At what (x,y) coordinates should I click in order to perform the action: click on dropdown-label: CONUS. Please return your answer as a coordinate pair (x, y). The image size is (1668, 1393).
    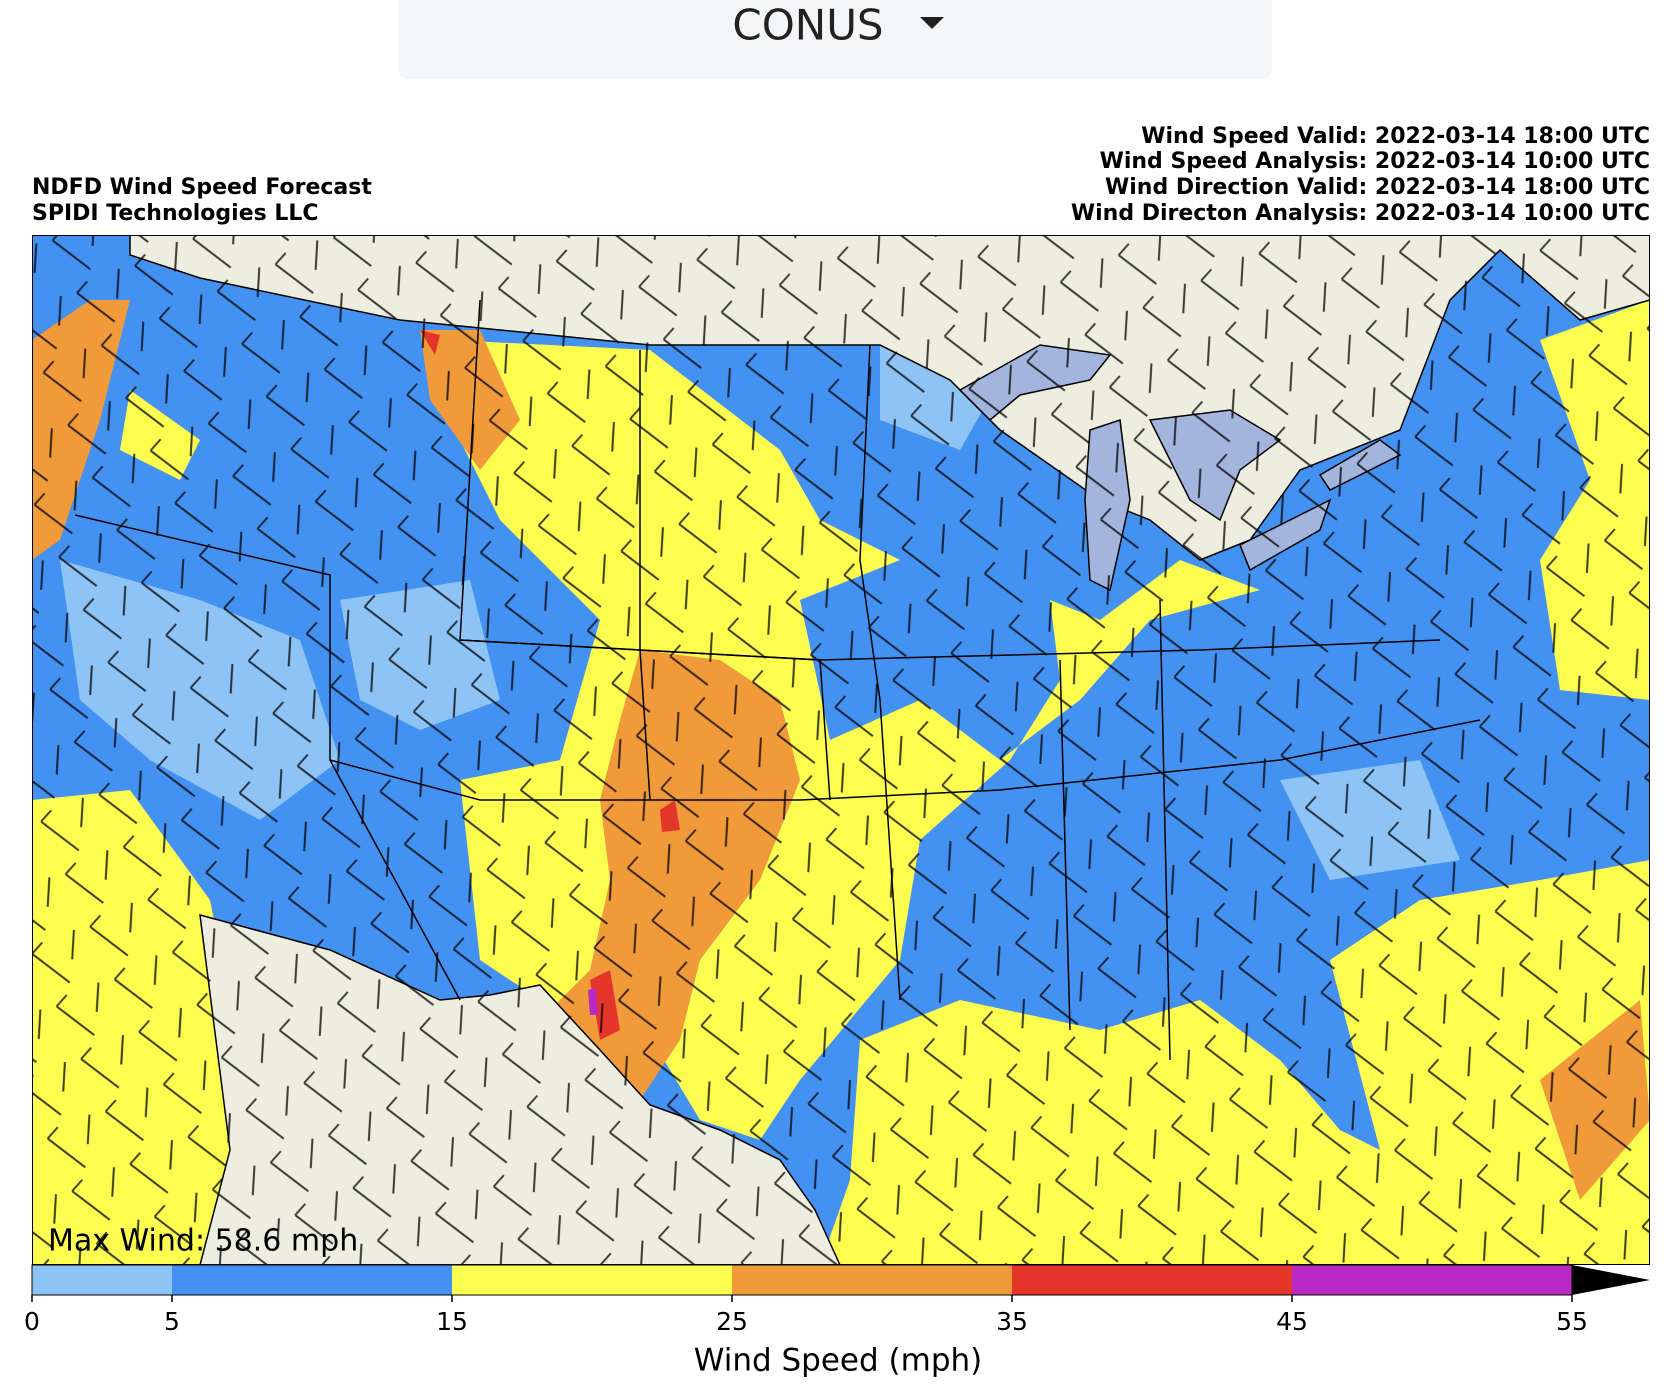
    Looking at the image, I should click on (807, 25).